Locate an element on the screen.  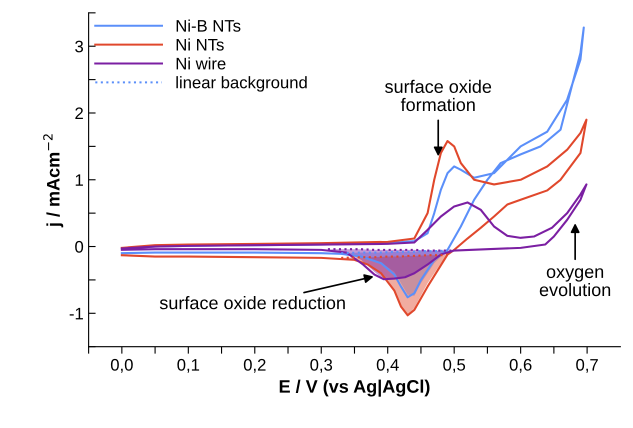
y-tick-label: 2 is located at coordinates (79, 113).